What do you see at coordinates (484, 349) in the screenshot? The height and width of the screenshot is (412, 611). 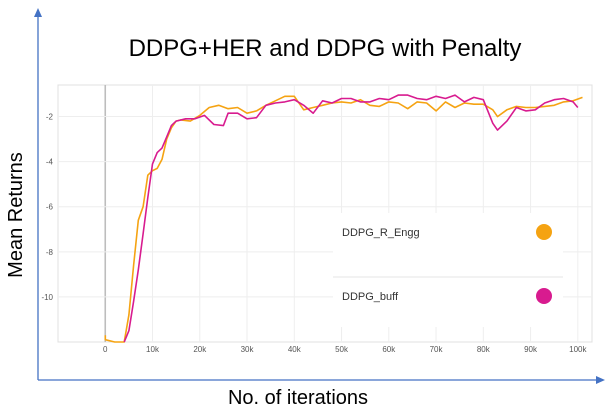 I see `x-tick-label: 80k` at bounding box center [484, 349].